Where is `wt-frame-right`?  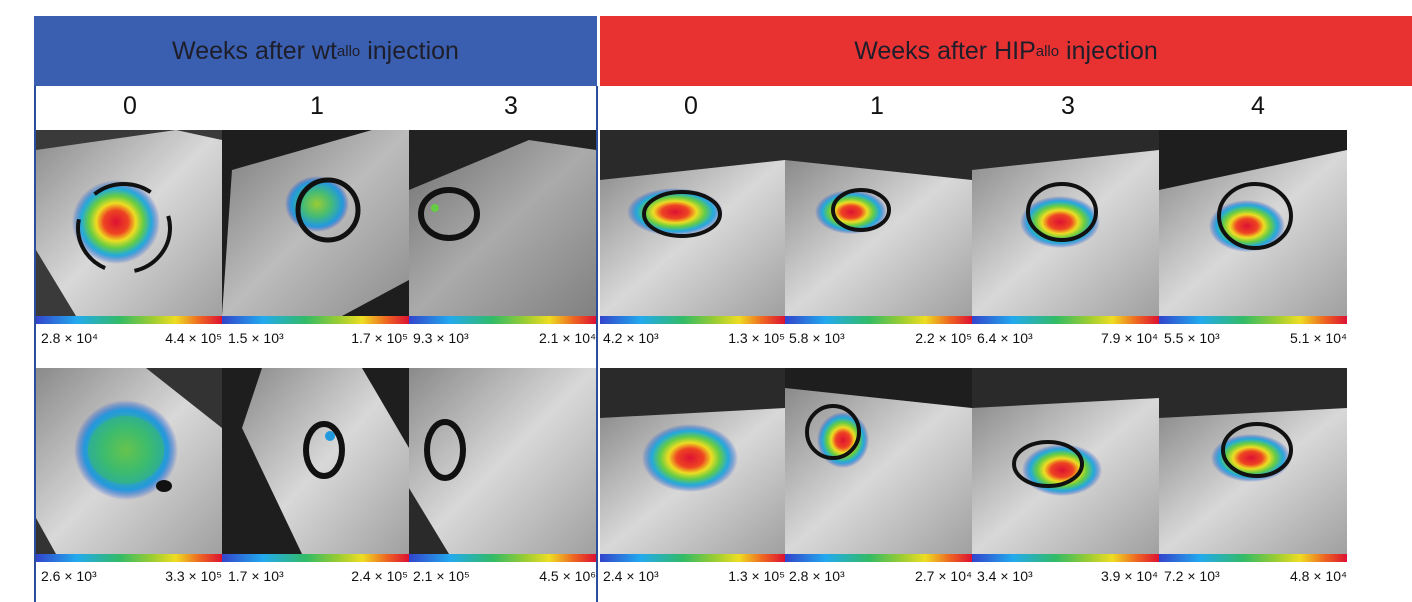
wt-frame-right is located at coordinates (597, 344).